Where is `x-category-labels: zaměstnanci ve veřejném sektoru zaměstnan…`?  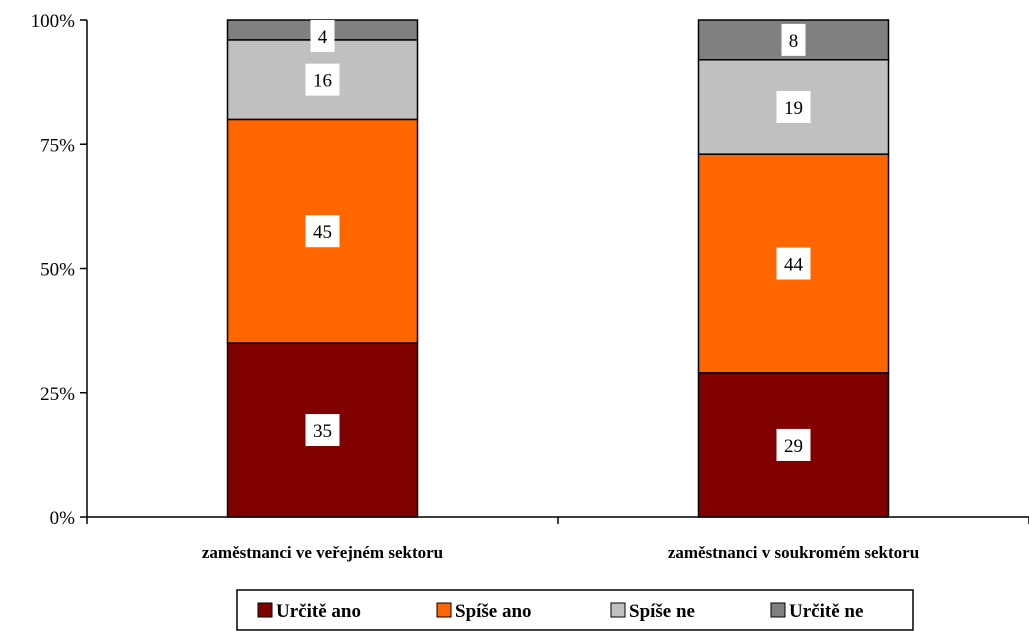
x-category-labels: zaměstnanci ve veřejném sektoru zaměstnan… is located at coordinates (560, 552).